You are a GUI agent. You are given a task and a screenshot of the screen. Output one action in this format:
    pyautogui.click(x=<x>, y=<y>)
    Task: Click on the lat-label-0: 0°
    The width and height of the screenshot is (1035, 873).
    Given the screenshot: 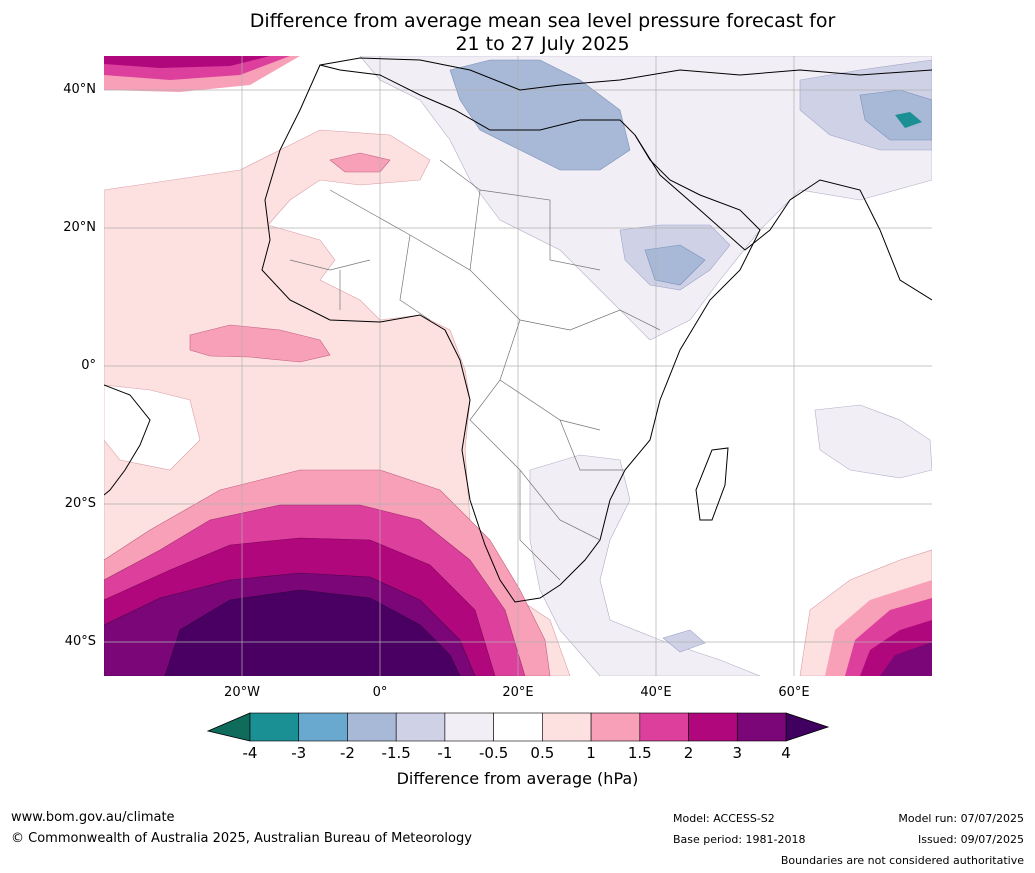 What is the action you would take?
    pyautogui.click(x=88, y=365)
    